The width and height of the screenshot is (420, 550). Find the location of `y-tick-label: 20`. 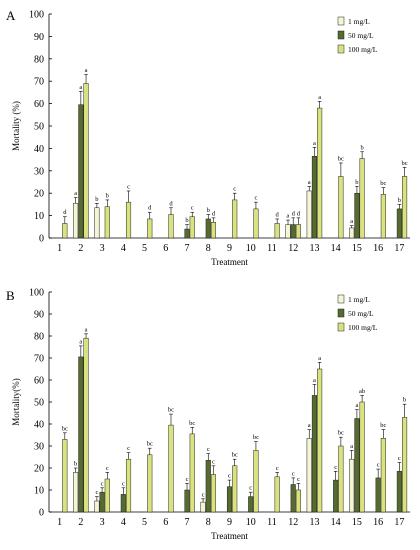

y-tick-label: 20 is located at coordinates (39, 469).